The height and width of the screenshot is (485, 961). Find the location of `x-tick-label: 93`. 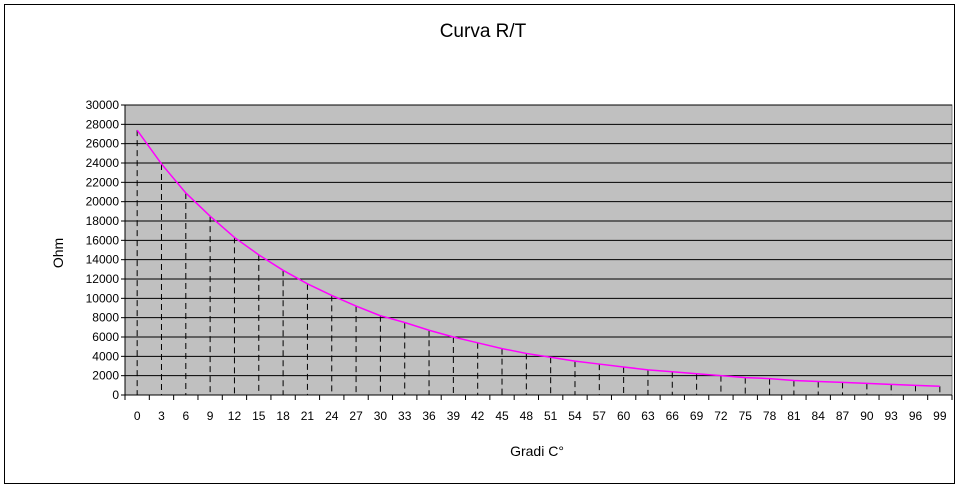

x-tick-label: 93 is located at coordinates (892, 416).